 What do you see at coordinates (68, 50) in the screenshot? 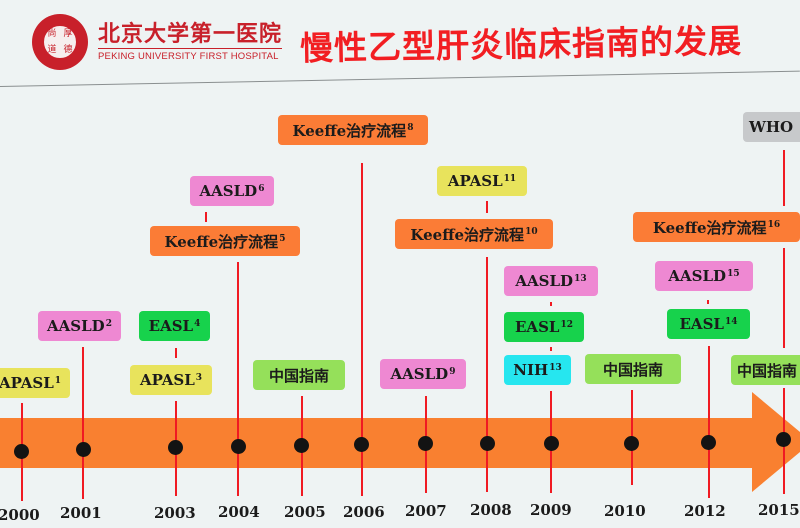
I see `seal-char: 德` at bounding box center [68, 50].